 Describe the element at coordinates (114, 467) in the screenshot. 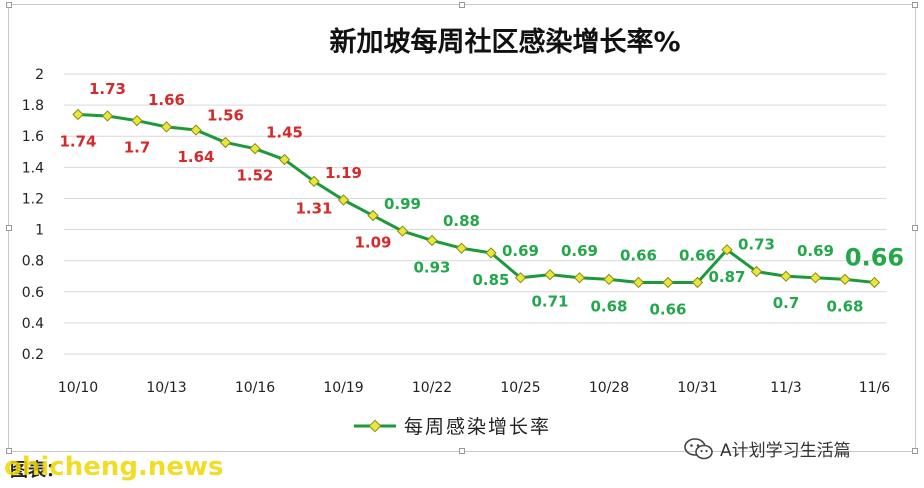

I see `watermark-text: ohicheng.news` at that location.